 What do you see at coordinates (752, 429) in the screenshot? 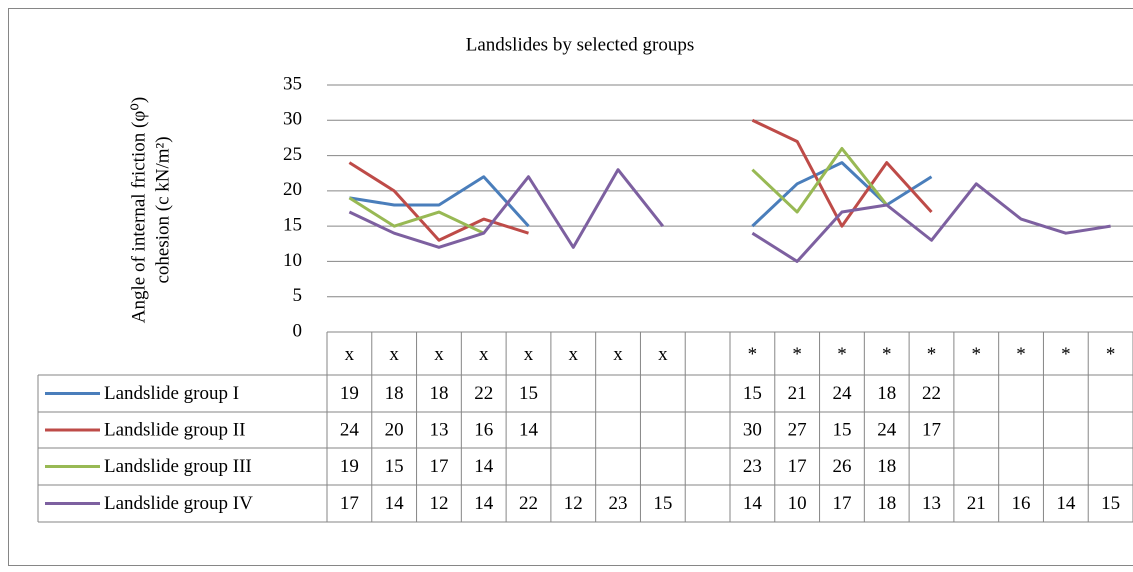
I see `table-value: 30` at bounding box center [752, 429].